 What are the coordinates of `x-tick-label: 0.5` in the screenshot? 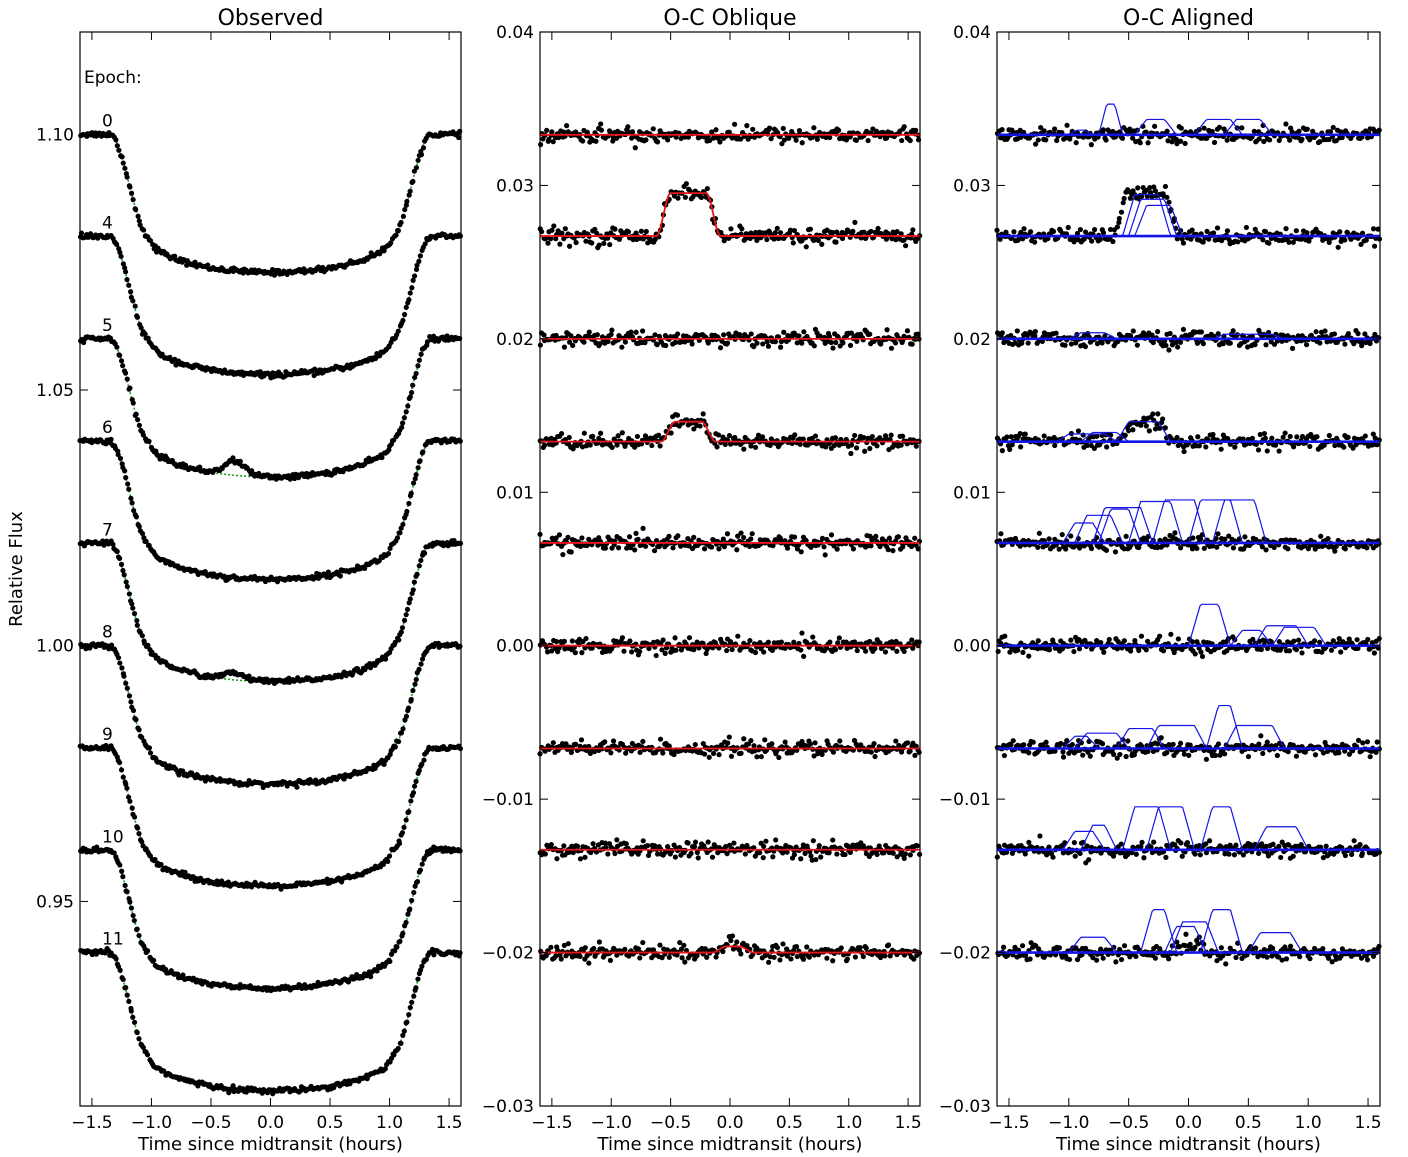 It's located at (789, 1123).